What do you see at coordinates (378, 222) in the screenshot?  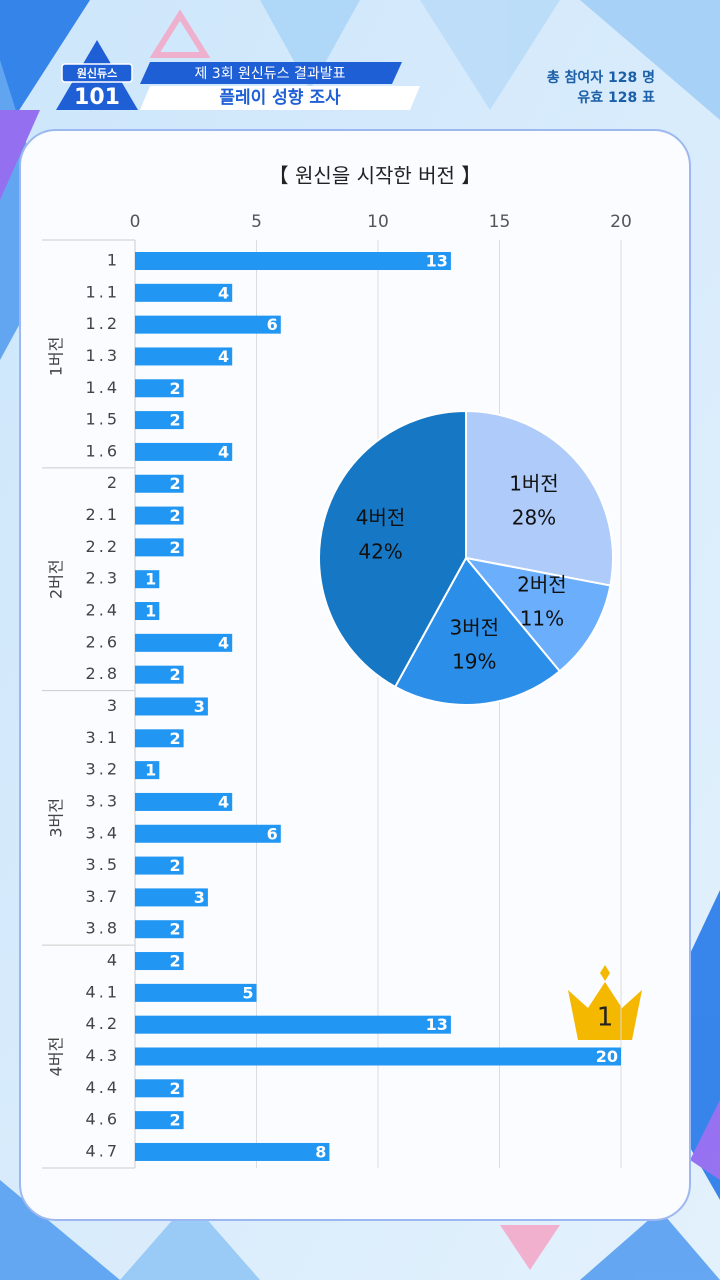 I see `x-tick-label: 10` at bounding box center [378, 222].